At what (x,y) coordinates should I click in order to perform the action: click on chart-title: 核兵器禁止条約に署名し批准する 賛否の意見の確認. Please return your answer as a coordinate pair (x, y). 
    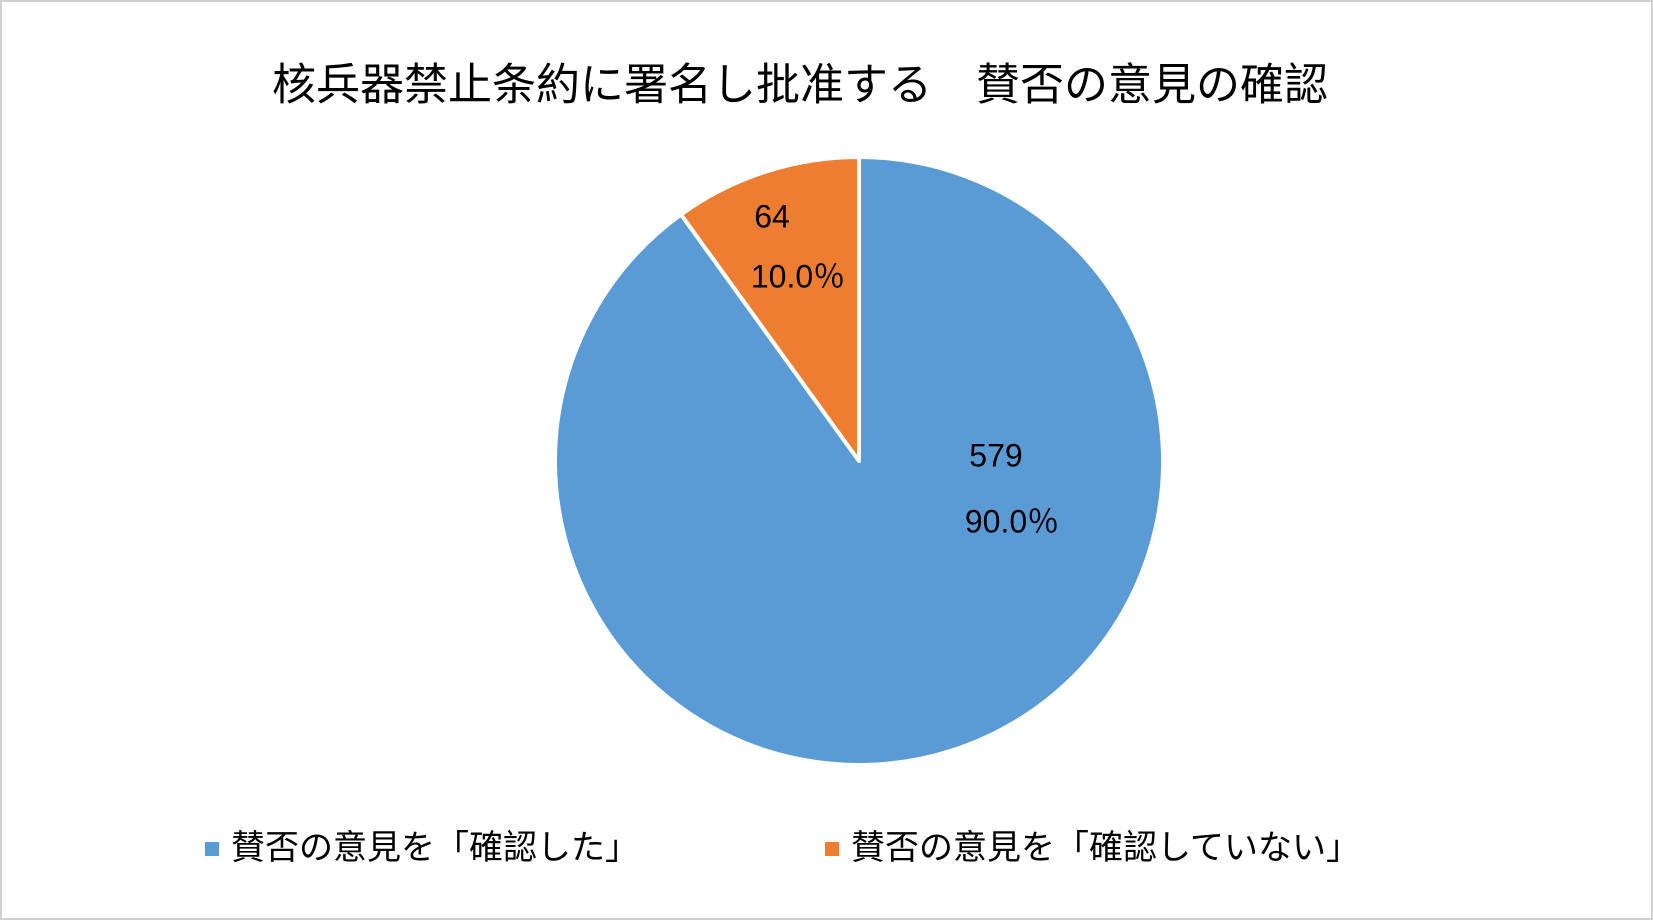
    Looking at the image, I should click on (800, 85).